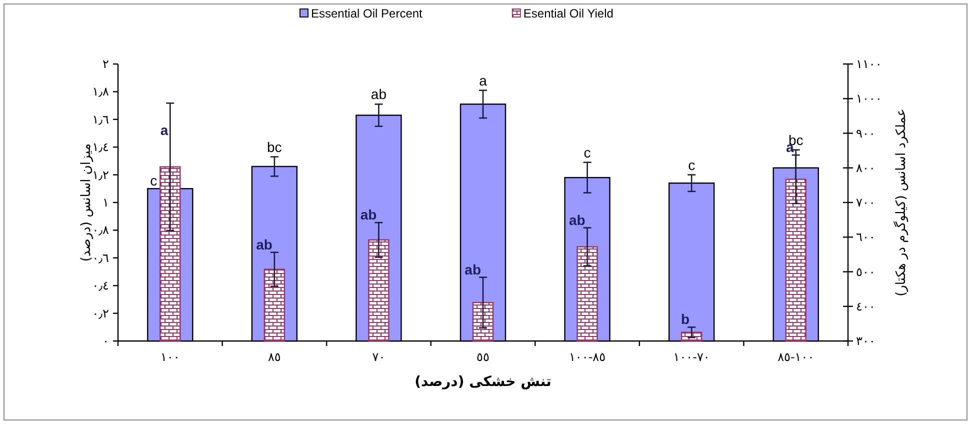  What do you see at coordinates (100, 257) in the screenshot?
I see `y-tick-label: ٠٫٦` at bounding box center [100, 257].